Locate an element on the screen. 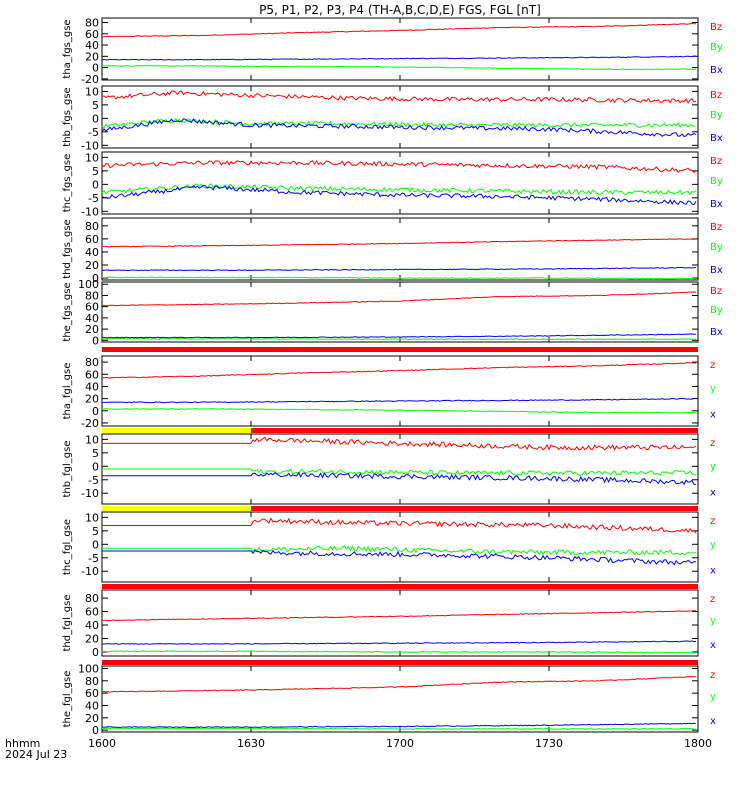 This screenshot has width=750, height=804. x-tick-label: 1730 is located at coordinates (549, 743).